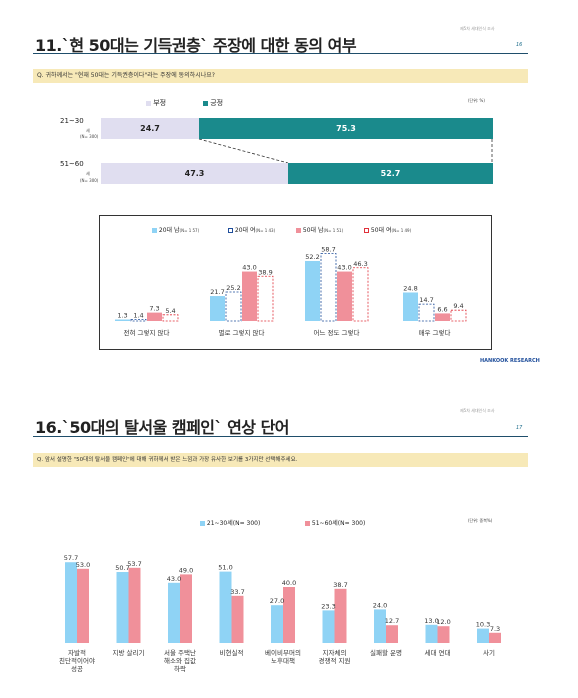 The width and height of the screenshot is (578, 698). I want to click on value-label: 57.7, so click(71, 558).